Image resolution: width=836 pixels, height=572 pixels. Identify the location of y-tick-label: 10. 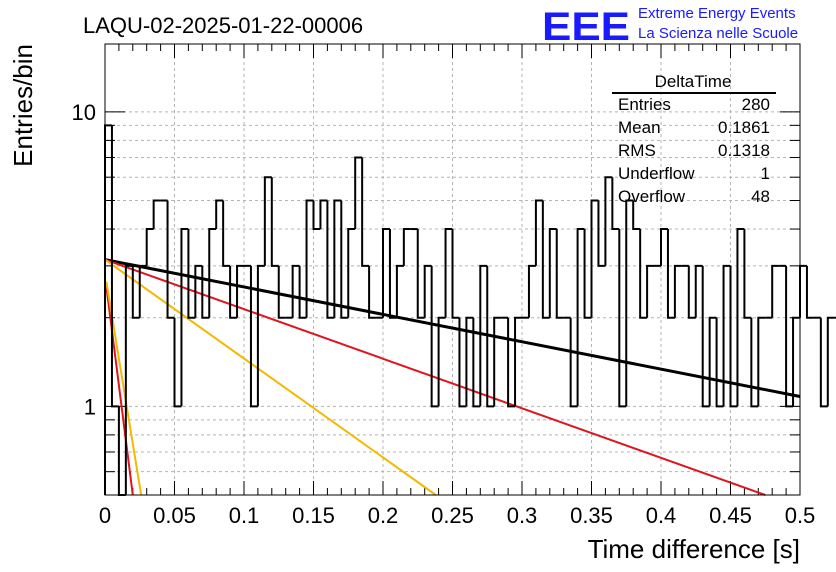
(84, 112).